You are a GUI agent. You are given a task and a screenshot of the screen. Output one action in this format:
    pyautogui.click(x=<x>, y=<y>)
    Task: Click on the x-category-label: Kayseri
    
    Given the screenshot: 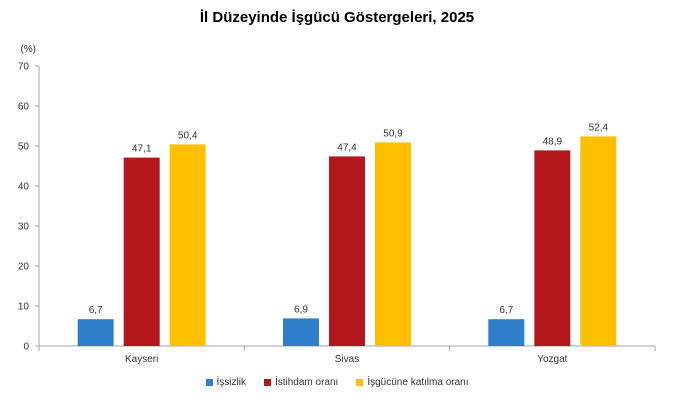 What is the action you would take?
    pyautogui.click(x=141, y=359)
    